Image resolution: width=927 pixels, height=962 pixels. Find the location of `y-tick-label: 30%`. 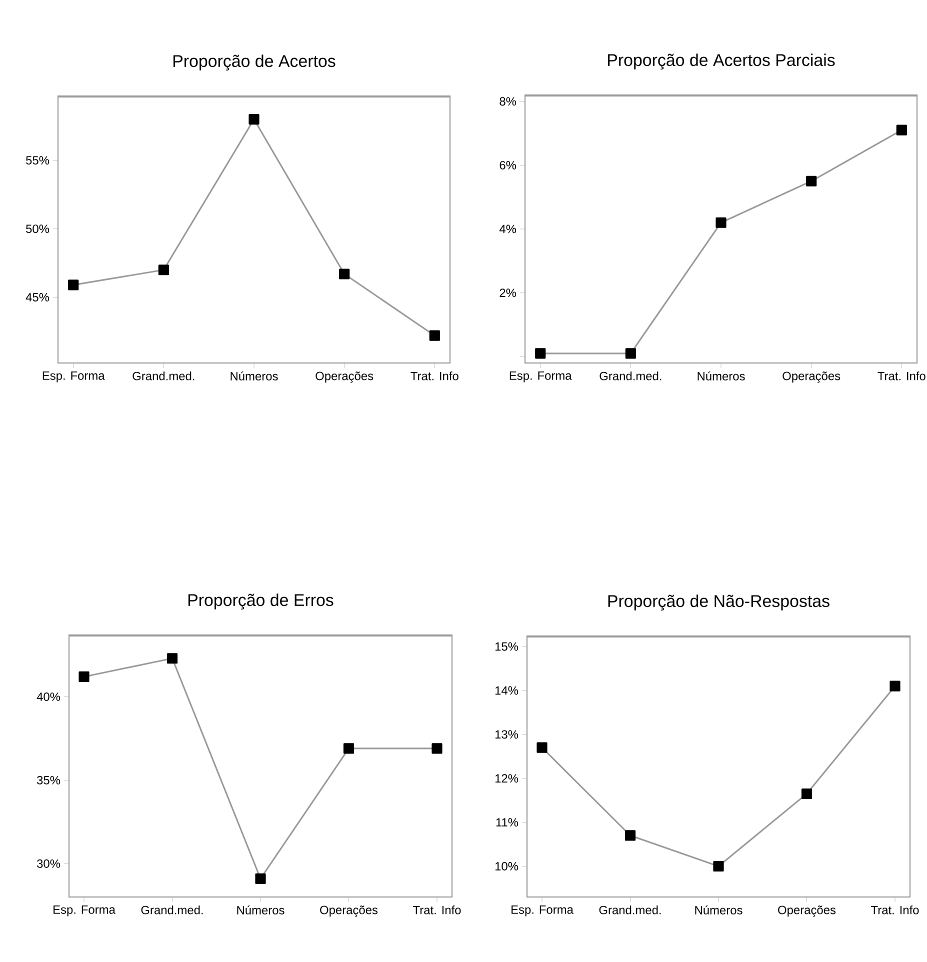

y-tick-label: 30% is located at coordinates (48, 863).